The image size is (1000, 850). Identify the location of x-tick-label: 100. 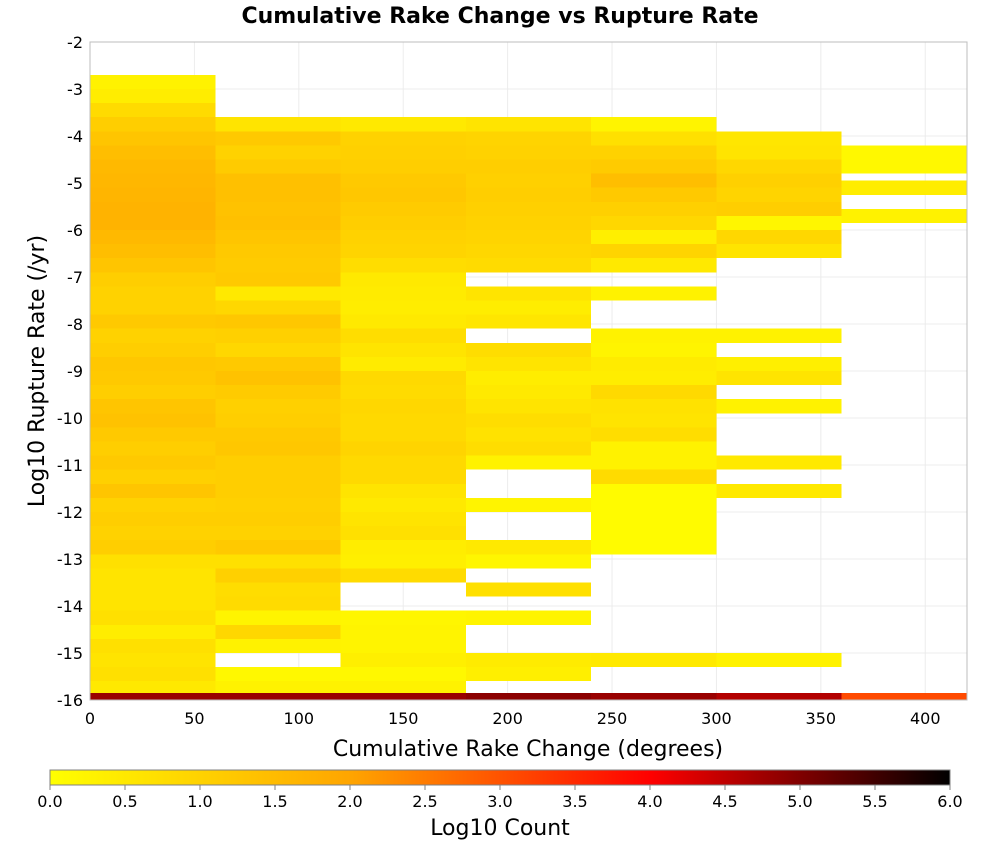
(299, 718).